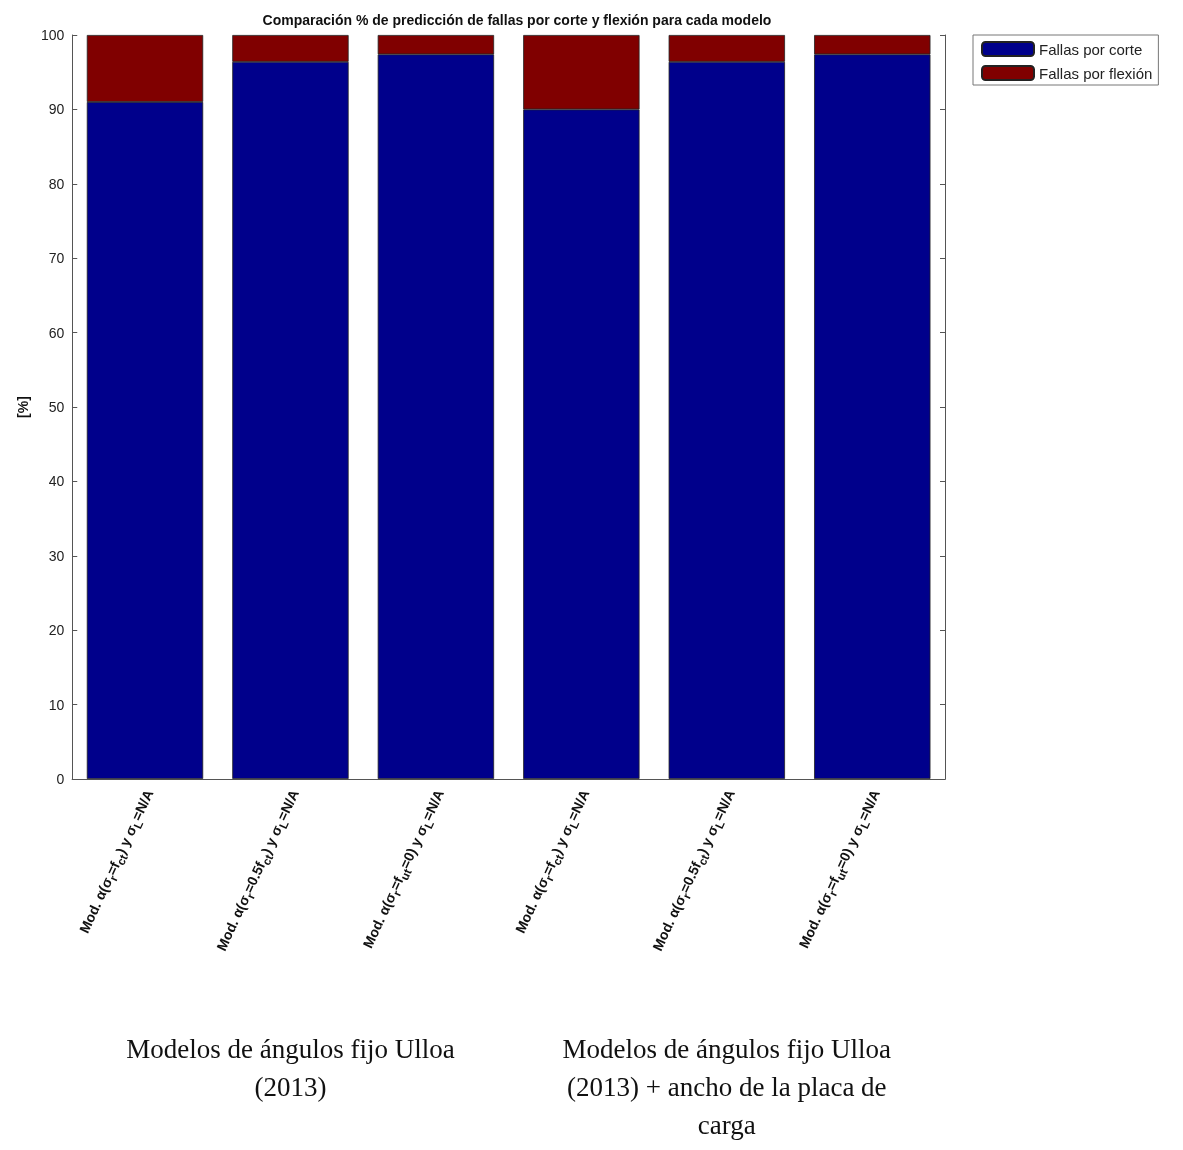  What do you see at coordinates (56, 555) in the screenshot?
I see `y-tick-label: 30` at bounding box center [56, 555].